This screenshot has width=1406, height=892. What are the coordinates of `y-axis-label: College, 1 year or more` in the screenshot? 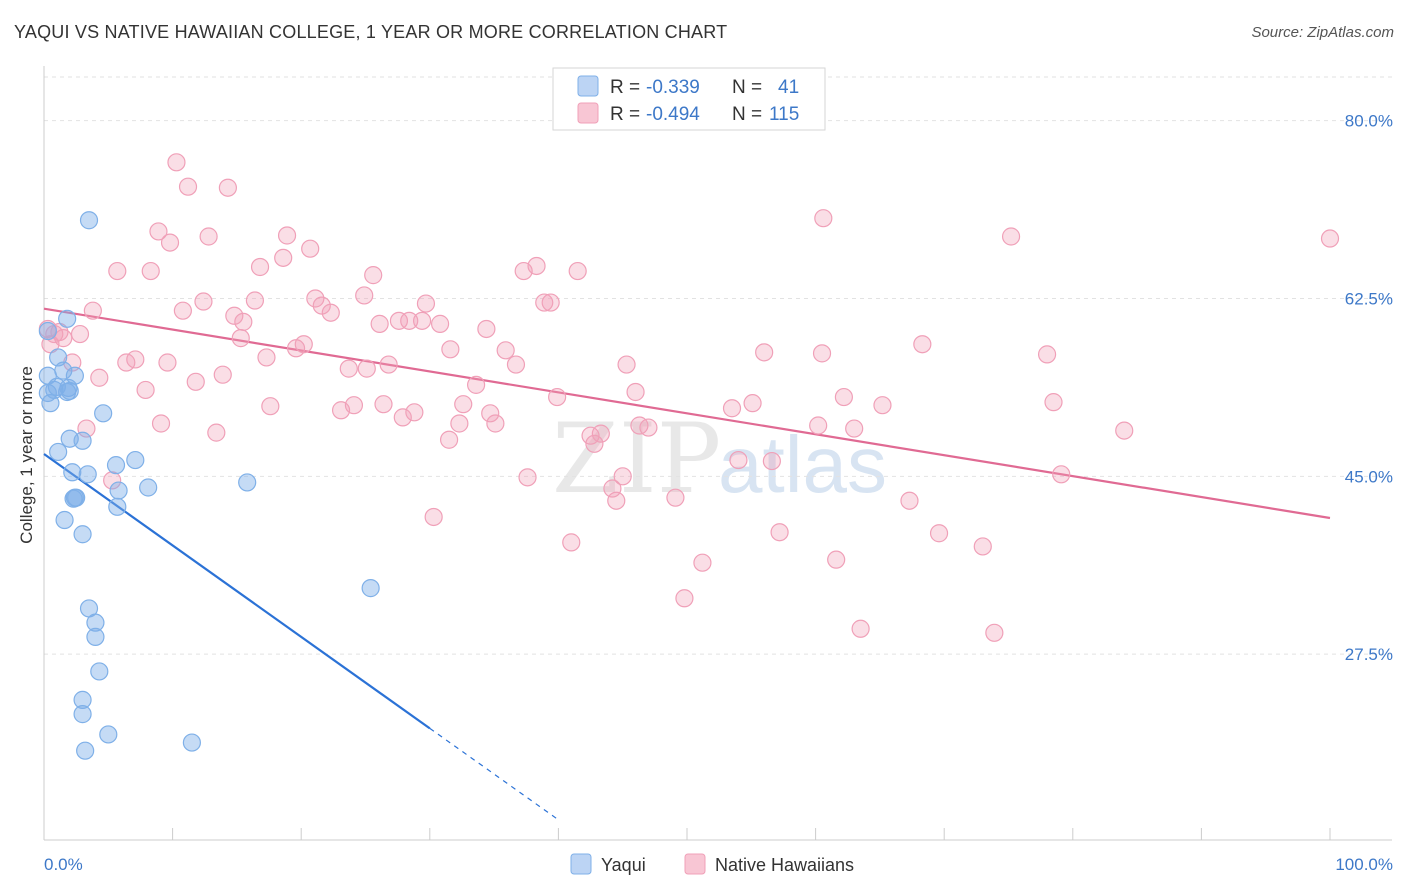 It's located at (26, 455).